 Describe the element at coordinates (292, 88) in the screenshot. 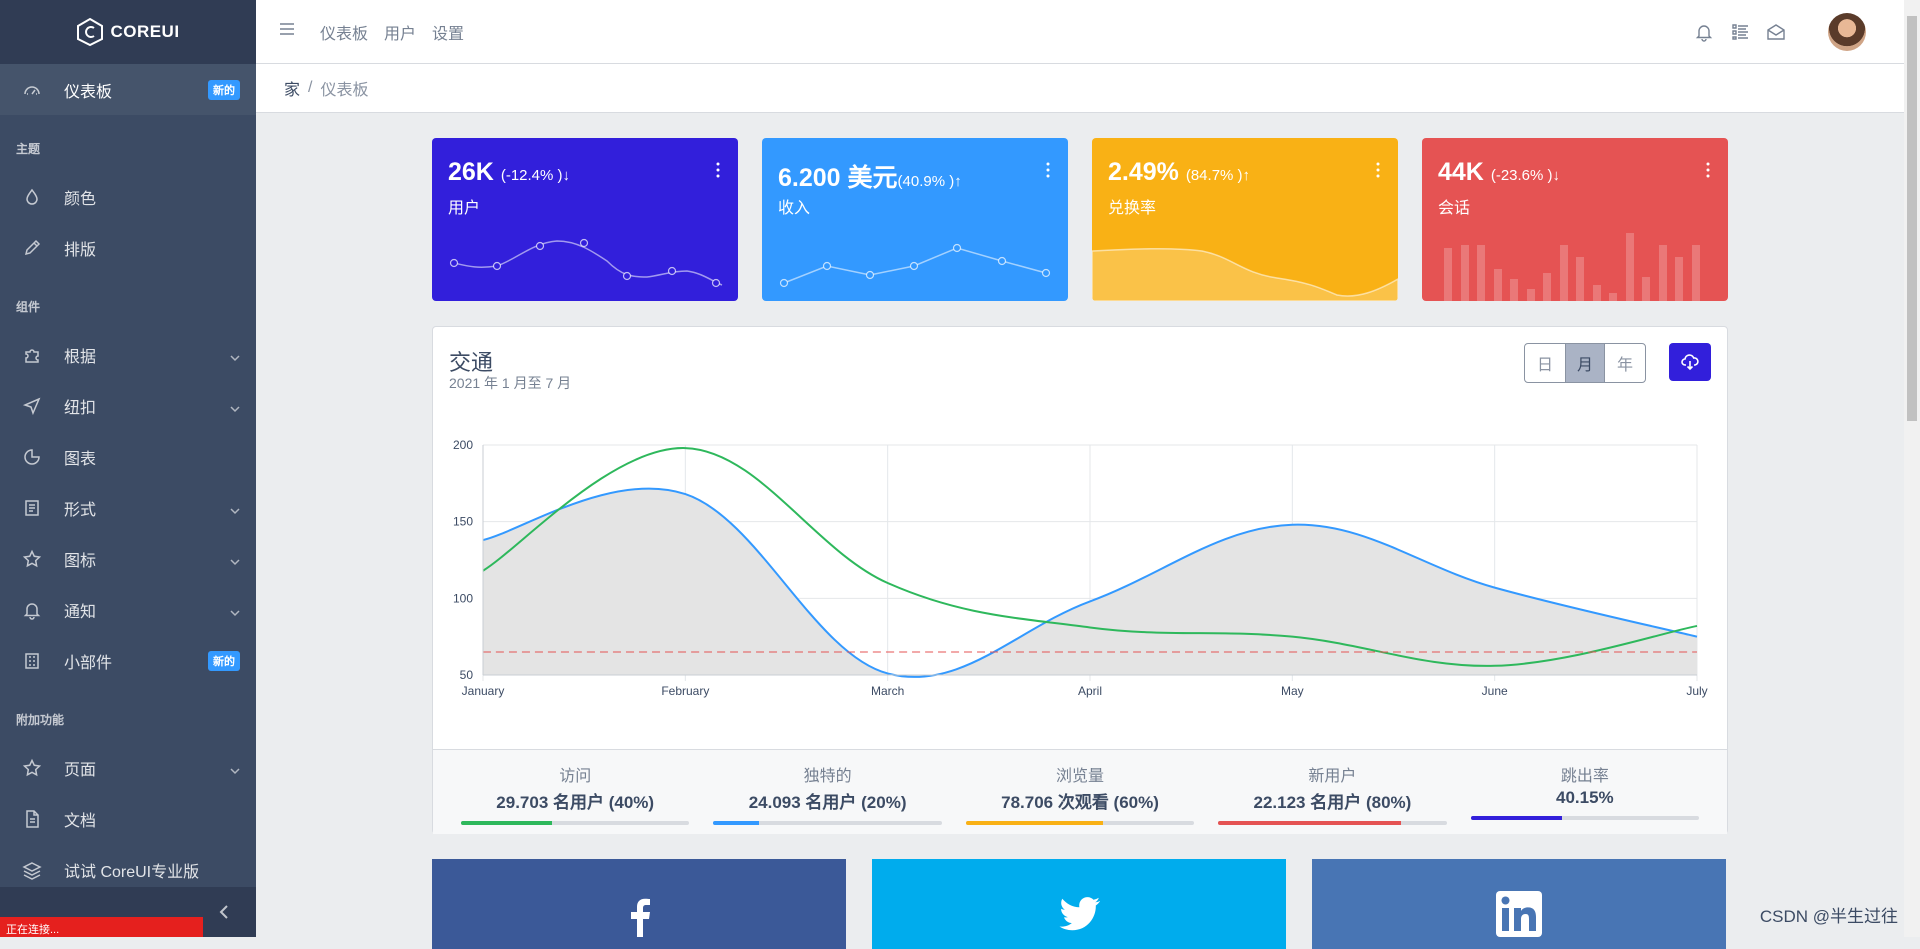

I see `breadcrumb-home: 家` at that location.